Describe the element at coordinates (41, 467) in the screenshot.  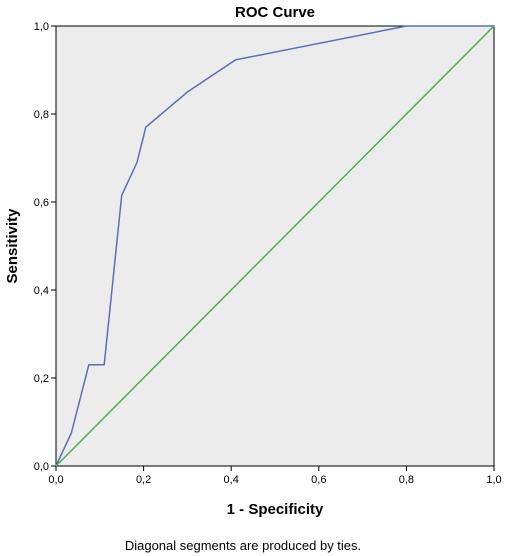
I see `y-tick-label: 0,0` at that location.